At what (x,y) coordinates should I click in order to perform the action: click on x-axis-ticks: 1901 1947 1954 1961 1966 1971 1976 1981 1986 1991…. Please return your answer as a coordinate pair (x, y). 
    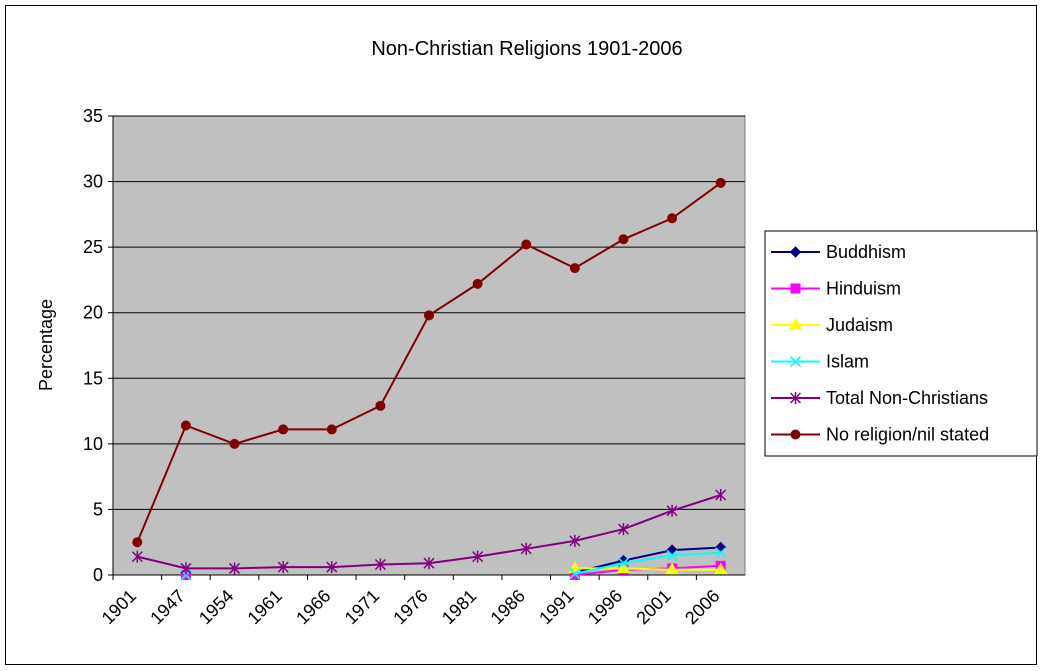
    Looking at the image, I should click on (411, 601).